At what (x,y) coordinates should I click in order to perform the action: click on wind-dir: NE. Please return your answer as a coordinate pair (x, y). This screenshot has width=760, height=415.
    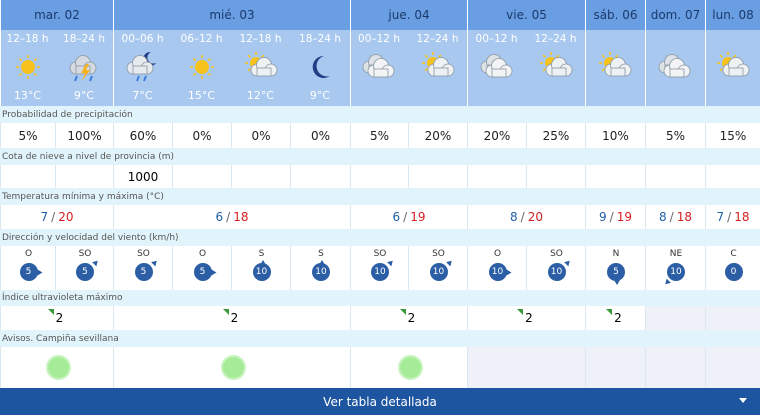
    Looking at the image, I should click on (676, 254).